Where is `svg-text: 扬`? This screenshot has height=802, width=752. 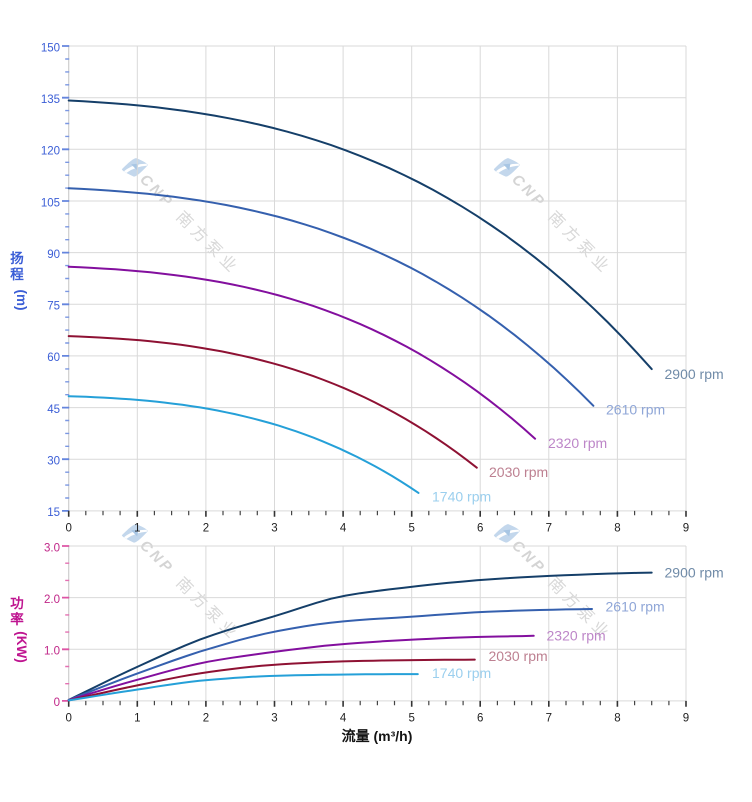
svg-text: 扬 is located at coordinates (17, 258).